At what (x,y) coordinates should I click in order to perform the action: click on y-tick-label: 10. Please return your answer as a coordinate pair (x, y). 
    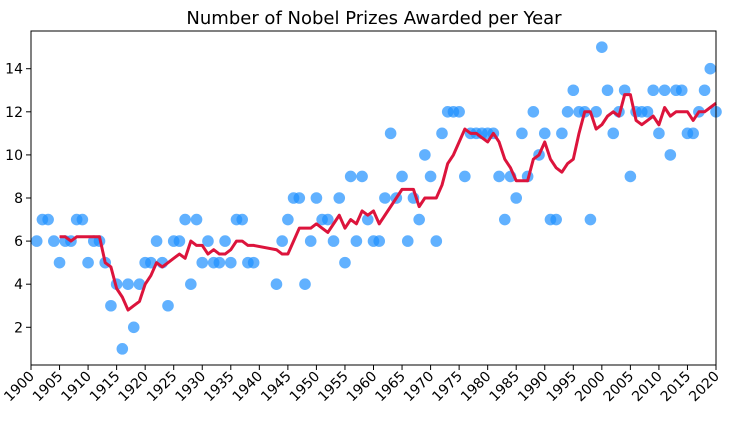
    Looking at the image, I should click on (14, 156).